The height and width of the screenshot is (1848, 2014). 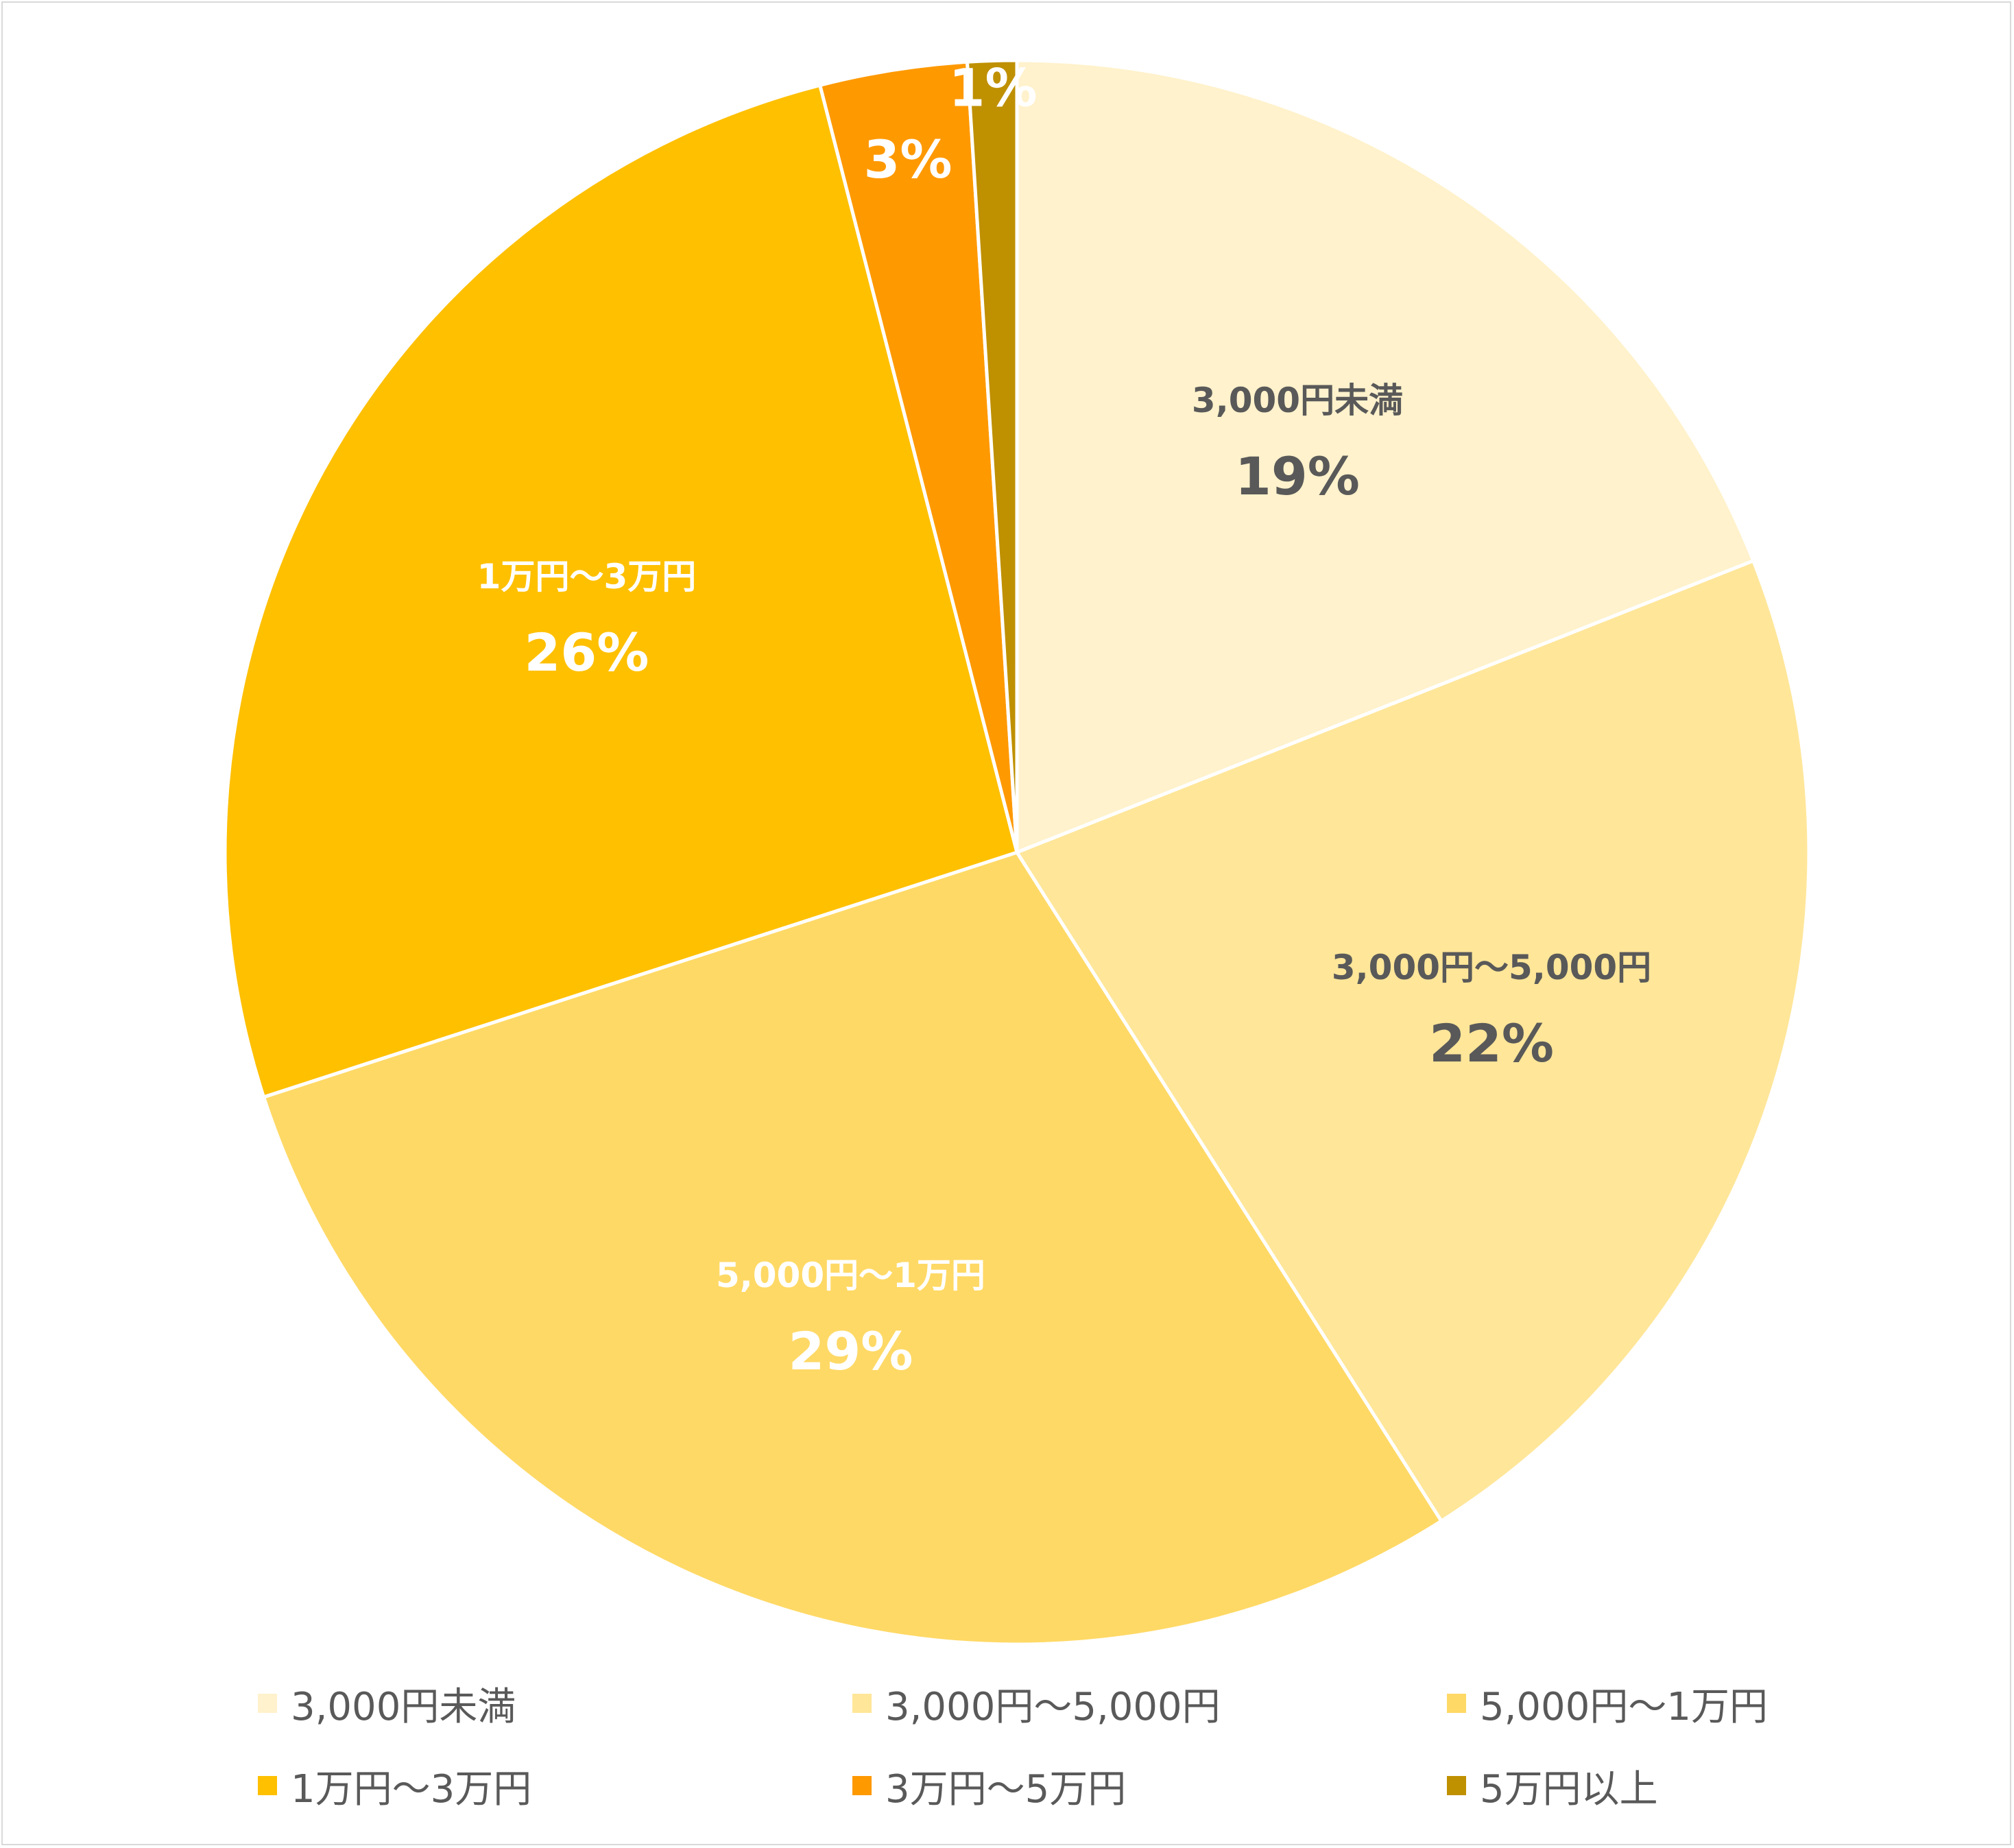 I want to click on legend-item: 3,000円〜5,000円, so click(x=1036, y=1703).